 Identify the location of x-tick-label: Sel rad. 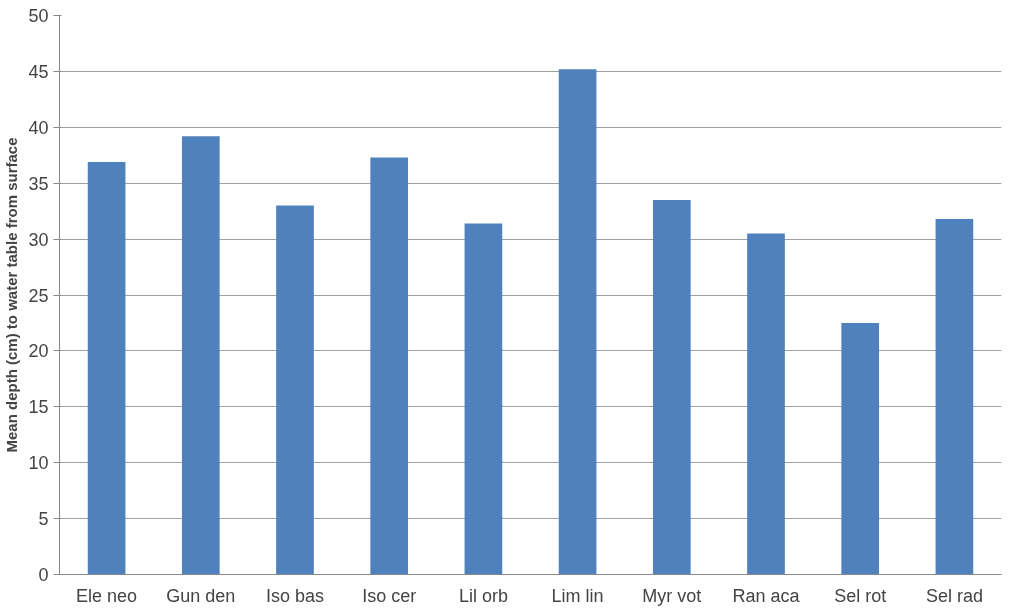
(954, 595).